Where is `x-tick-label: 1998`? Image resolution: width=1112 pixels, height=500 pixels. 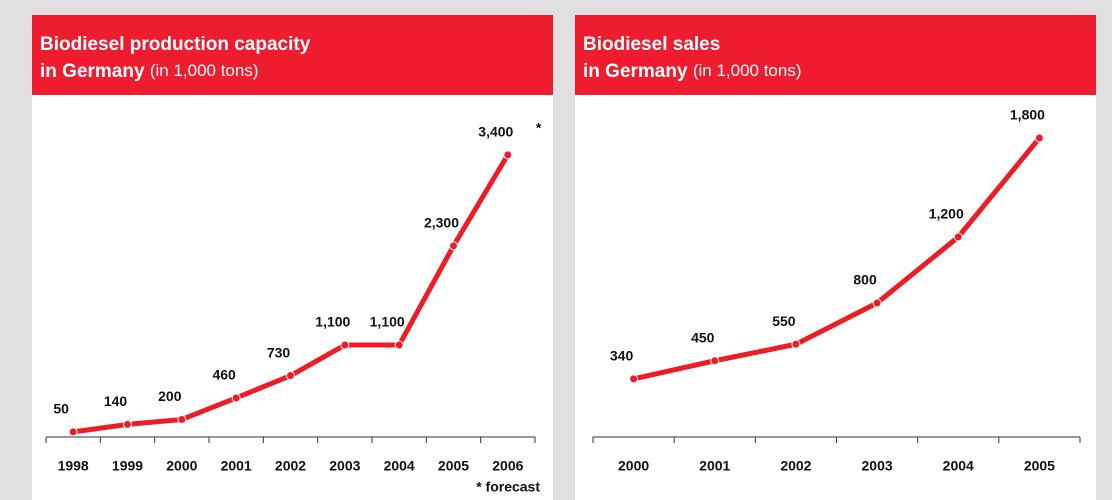
x-tick-label: 1998 is located at coordinates (73, 466).